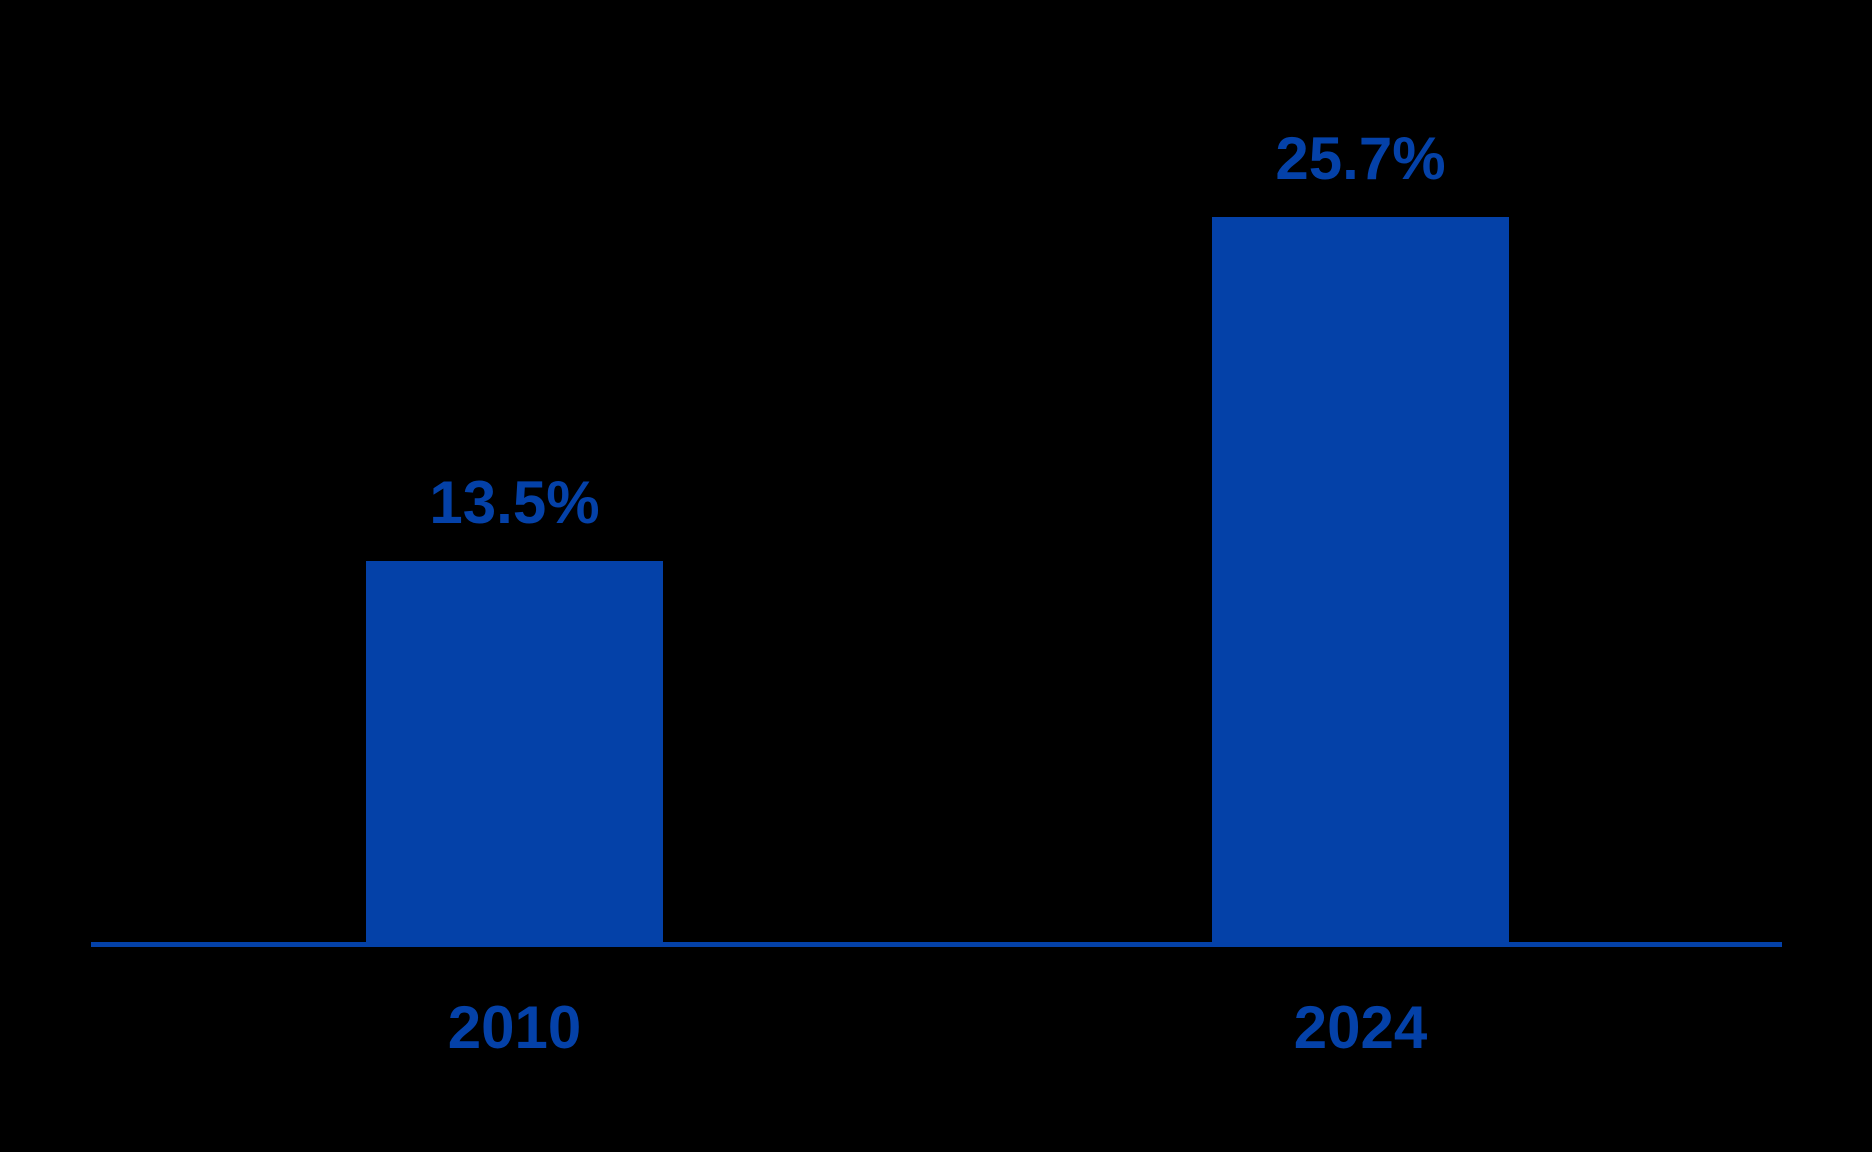 This screenshot has height=1152, width=1872. I want to click on bar-group-2010: 13.5%, so click(514, 707).